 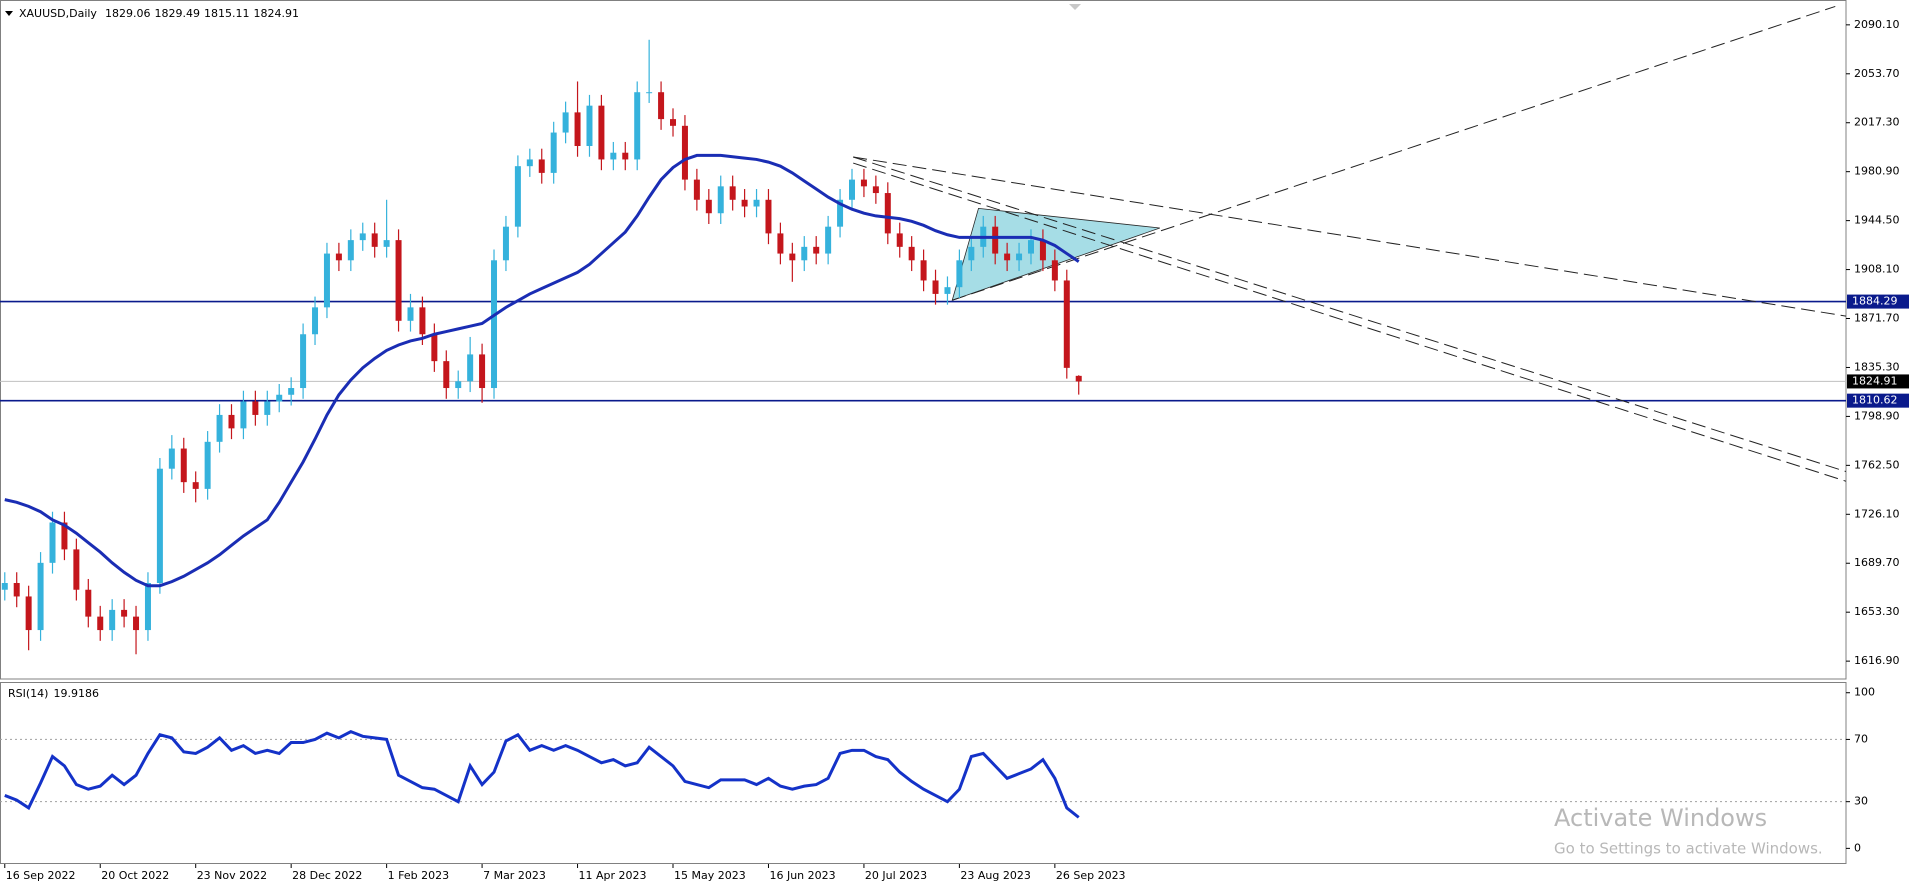 I want to click on x-tick-label: 20 Jul 2023, so click(x=896, y=875).